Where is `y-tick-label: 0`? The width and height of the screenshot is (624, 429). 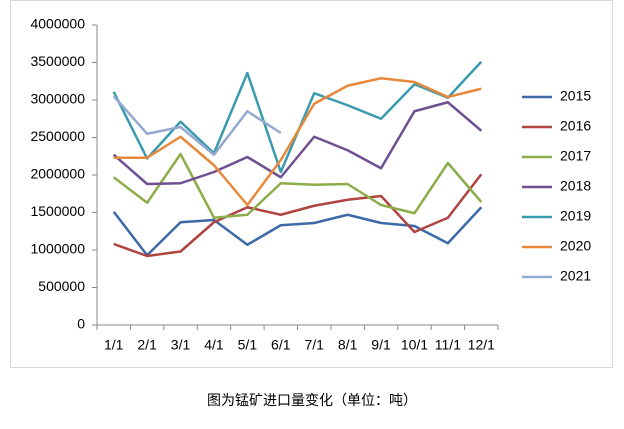 y-tick-label: 0 is located at coordinates (81, 324).